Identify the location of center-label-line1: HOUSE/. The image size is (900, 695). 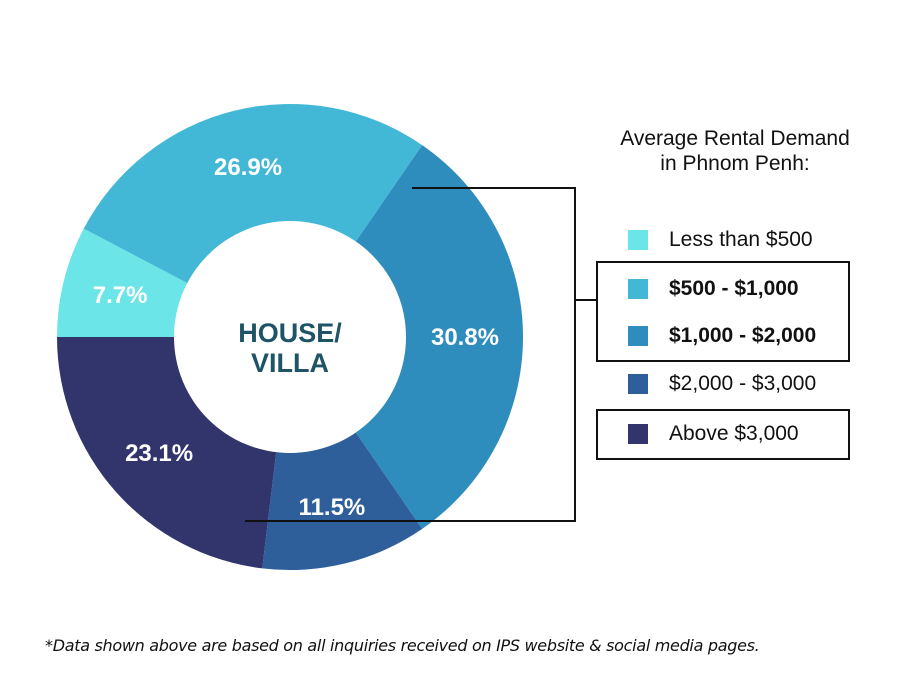
(290, 333).